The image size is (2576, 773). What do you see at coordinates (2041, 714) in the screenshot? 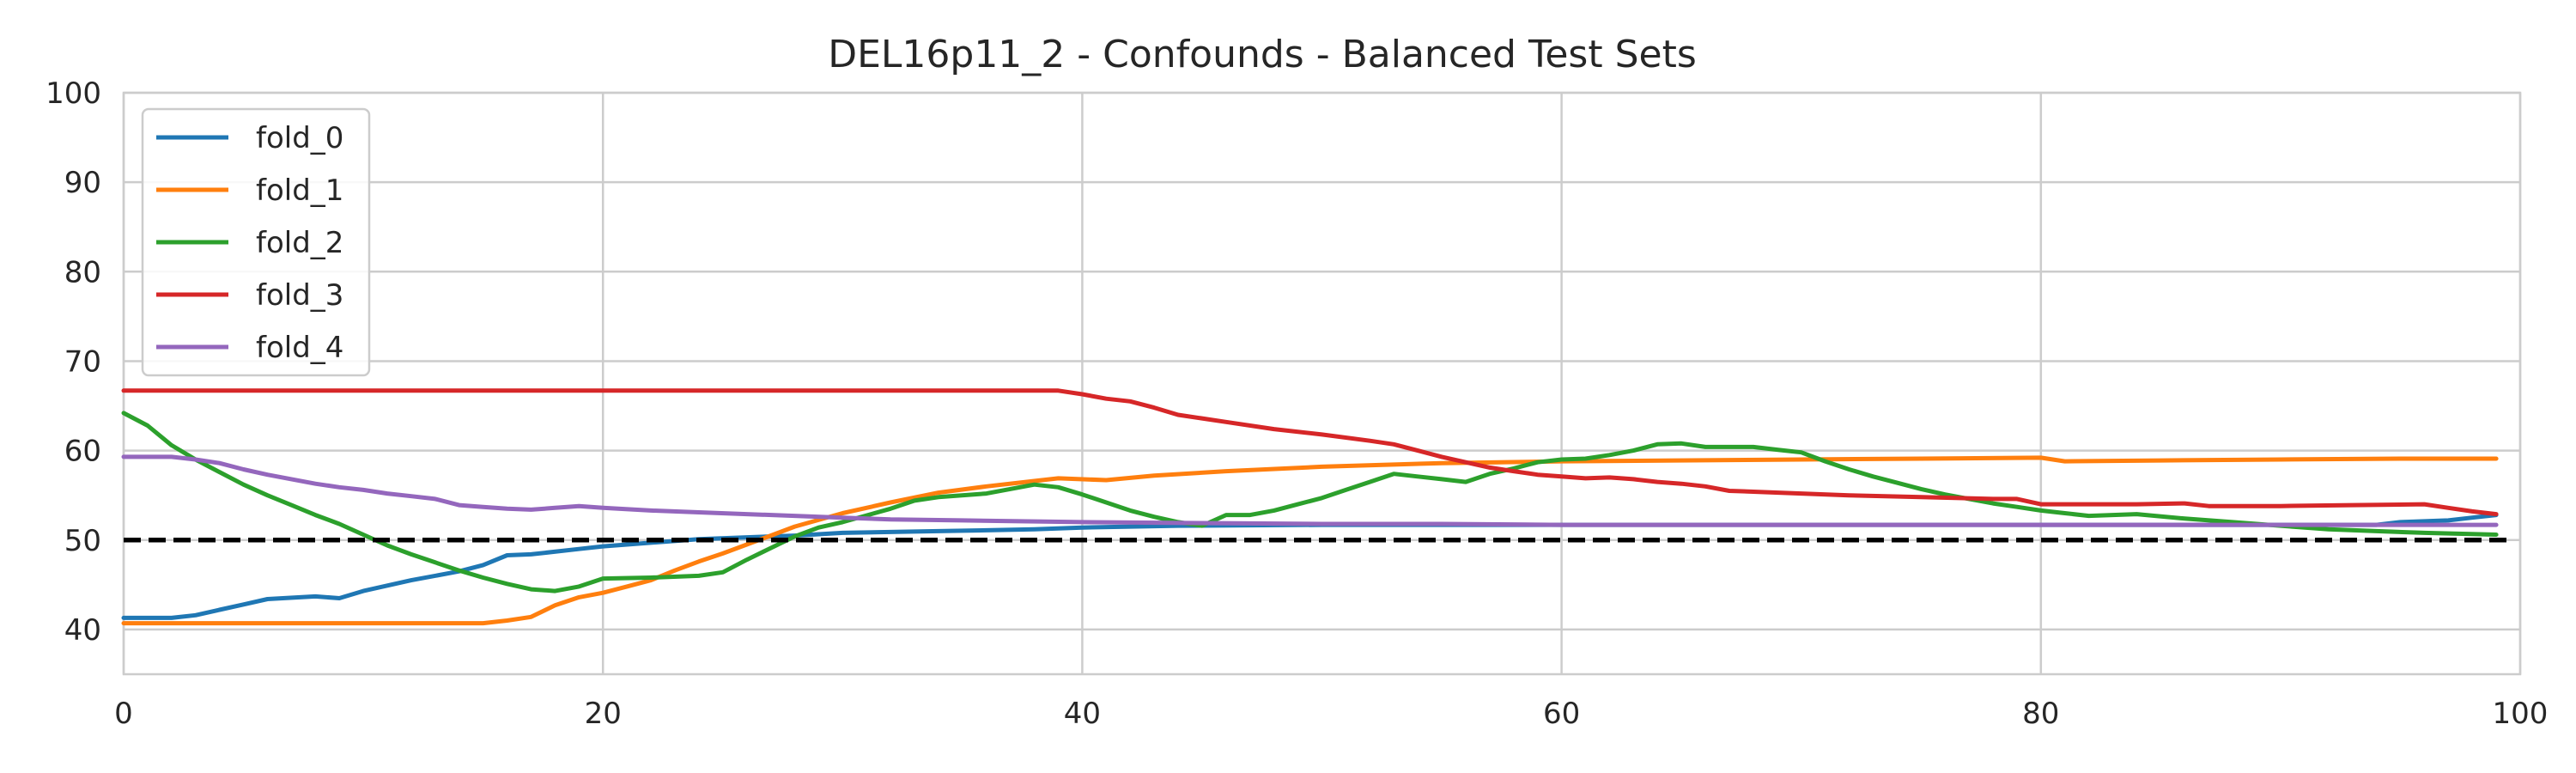
I see `x-tick-label: 80` at bounding box center [2041, 714].